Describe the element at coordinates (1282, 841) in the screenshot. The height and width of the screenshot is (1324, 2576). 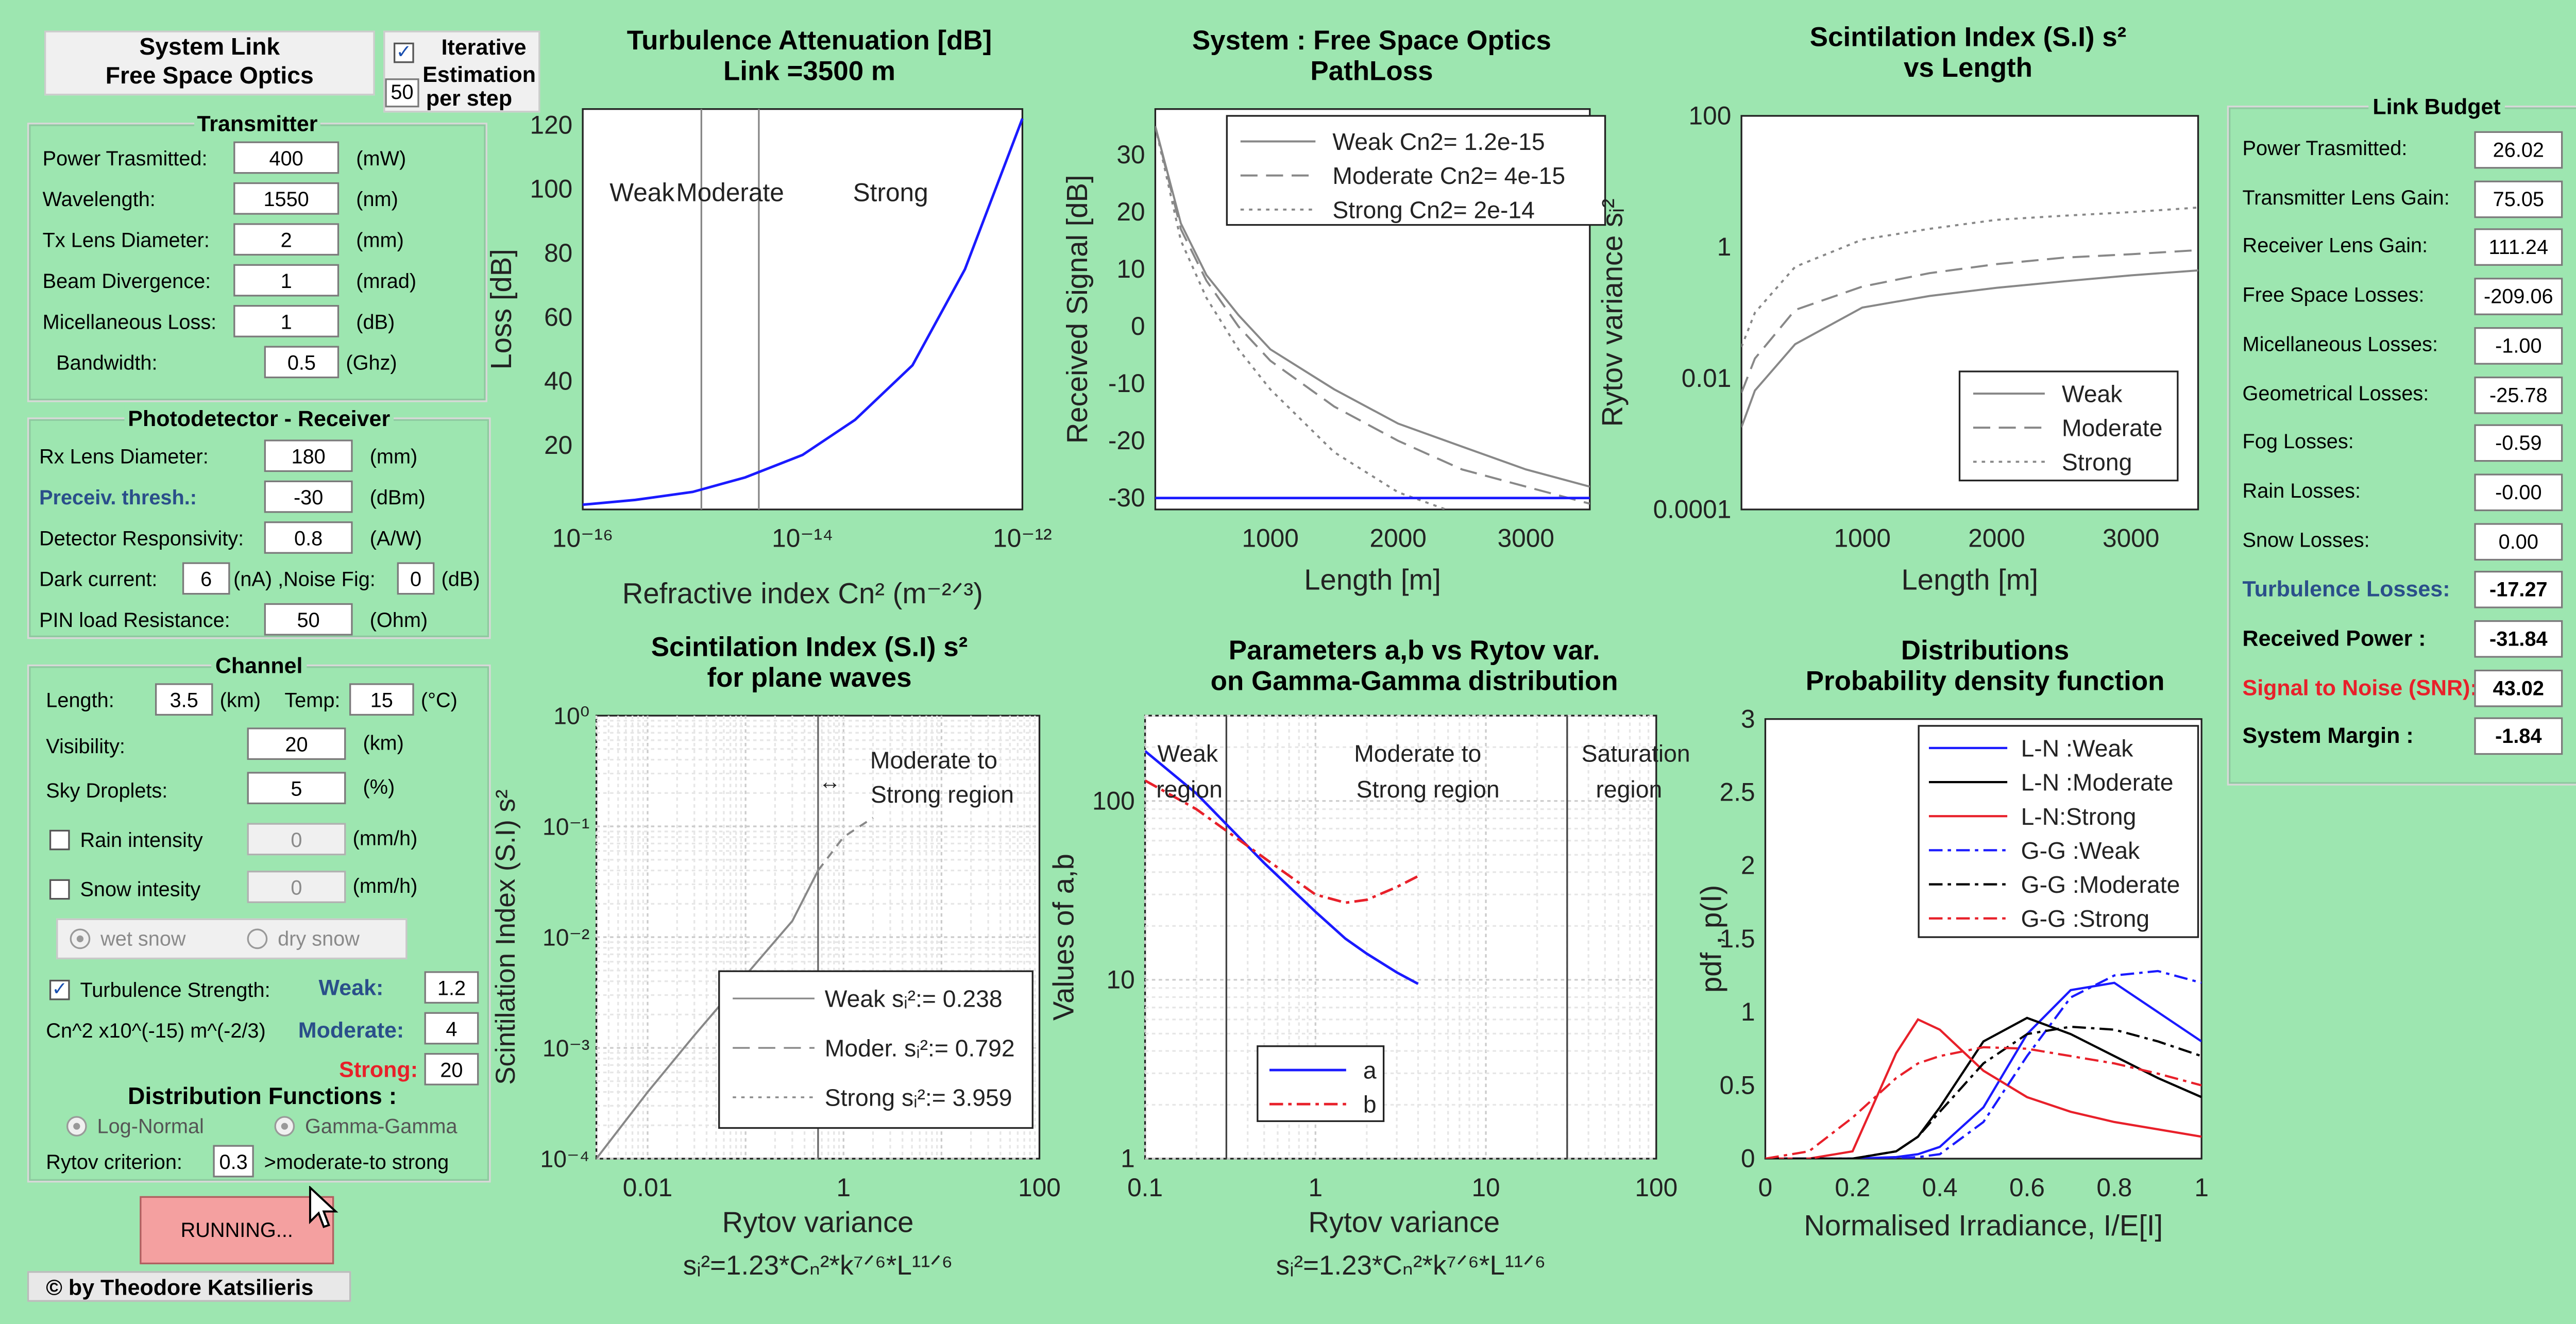
I see `gamma-b-line` at that location.